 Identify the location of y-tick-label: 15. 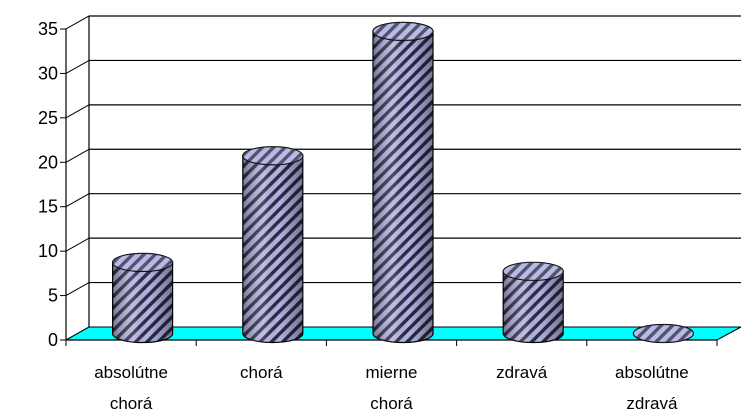
(48, 207).